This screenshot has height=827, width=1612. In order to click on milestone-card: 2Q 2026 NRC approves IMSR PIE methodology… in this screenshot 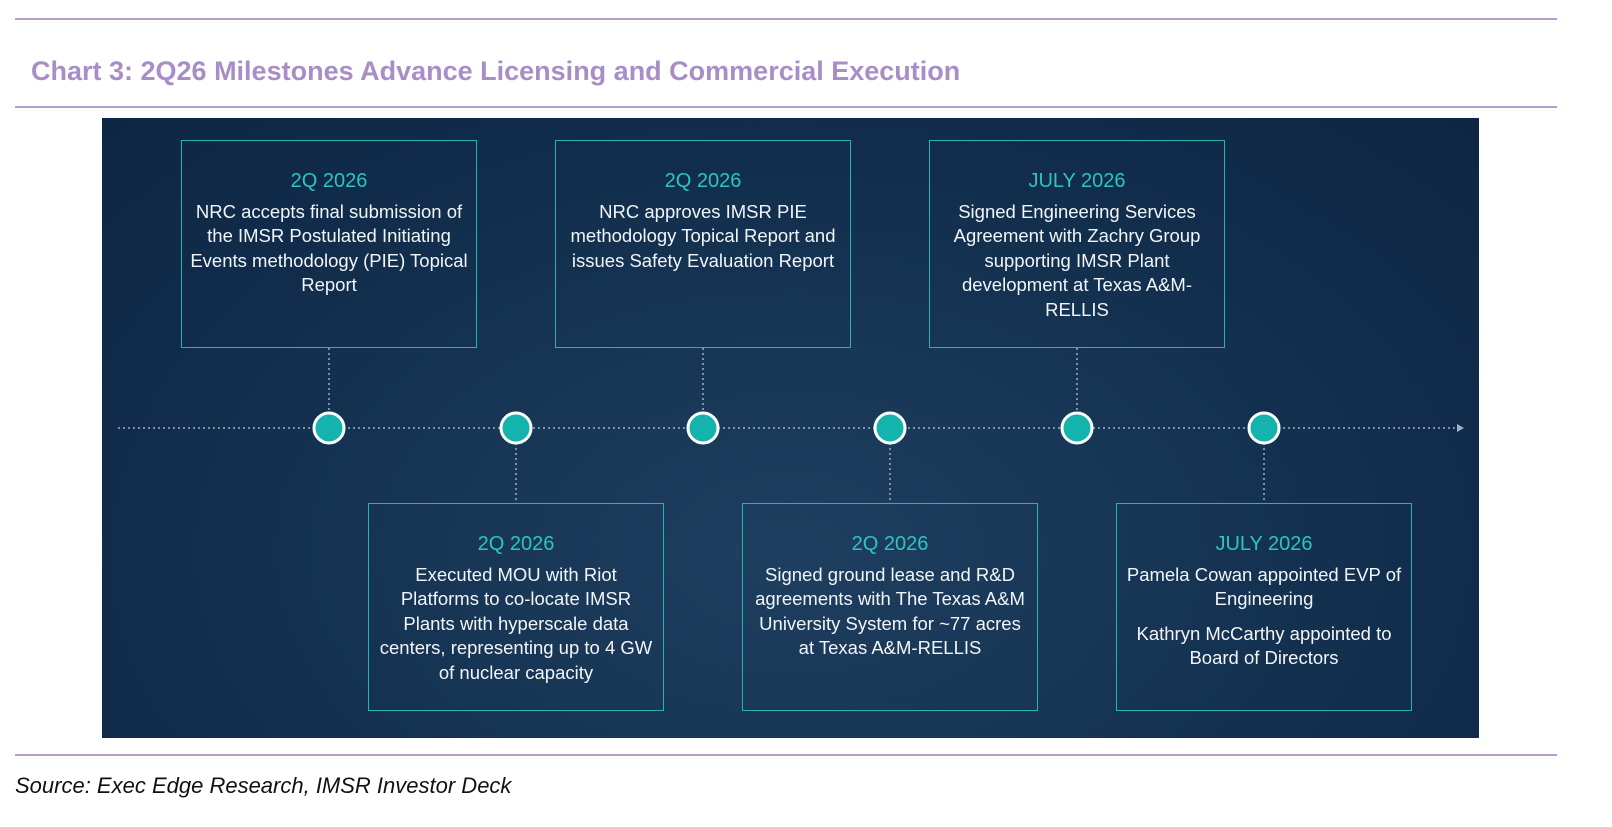, I will do `click(703, 244)`.